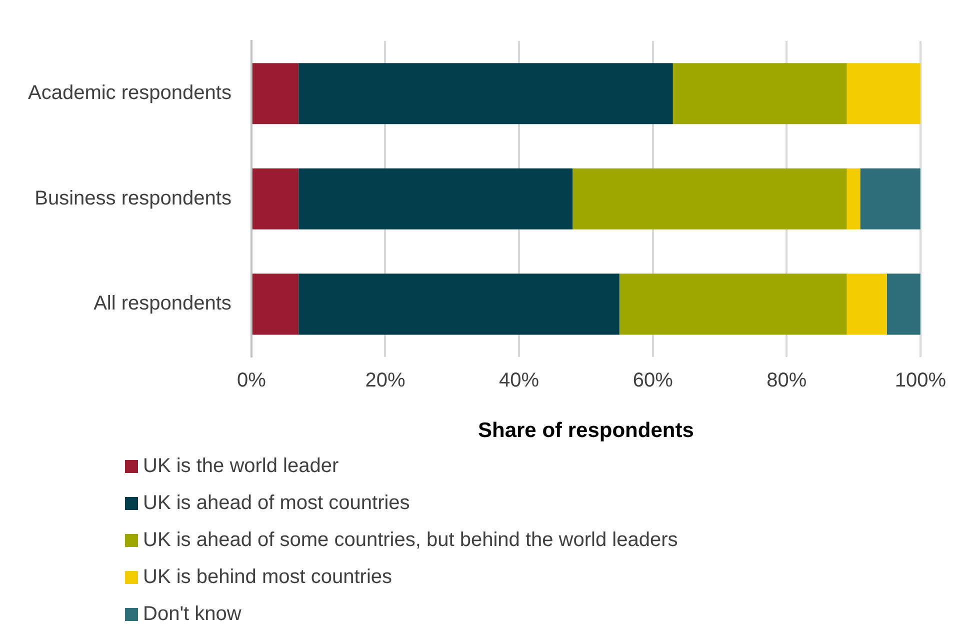 This screenshot has height=635, width=966. Describe the element at coordinates (385, 380) in the screenshot. I see `x-tick-label: 20%` at that location.